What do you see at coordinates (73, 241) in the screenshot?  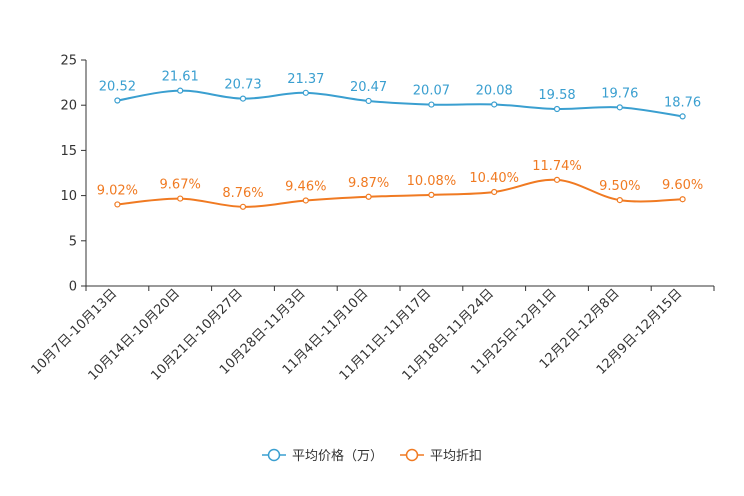 I see `y-tick-label: 5` at bounding box center [73, 241].